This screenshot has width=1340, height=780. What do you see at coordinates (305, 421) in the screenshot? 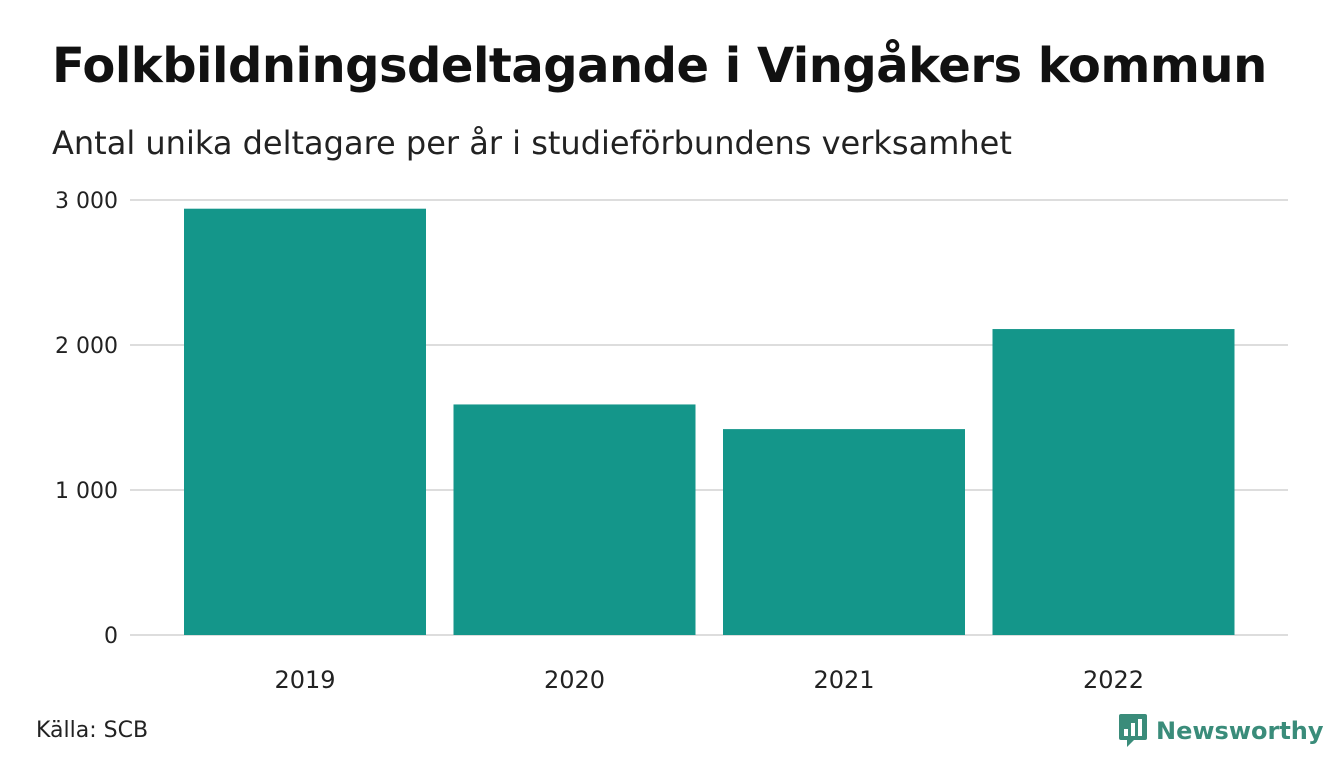
I see `bar-2019` at bounding box center [305, 421].